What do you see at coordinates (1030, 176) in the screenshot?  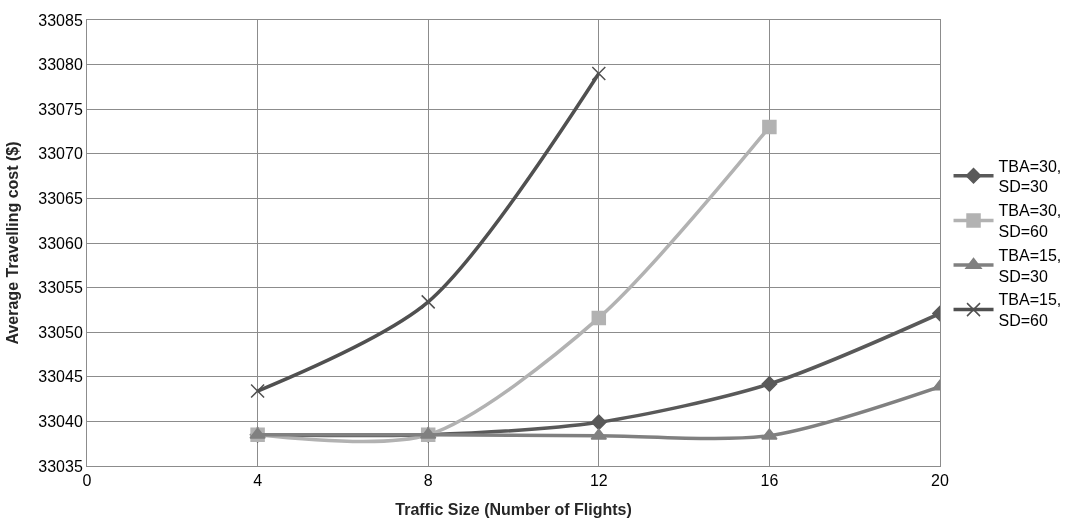 I see `legend-label: TBA=30, SD=30` at bounding box center [1030, 176].